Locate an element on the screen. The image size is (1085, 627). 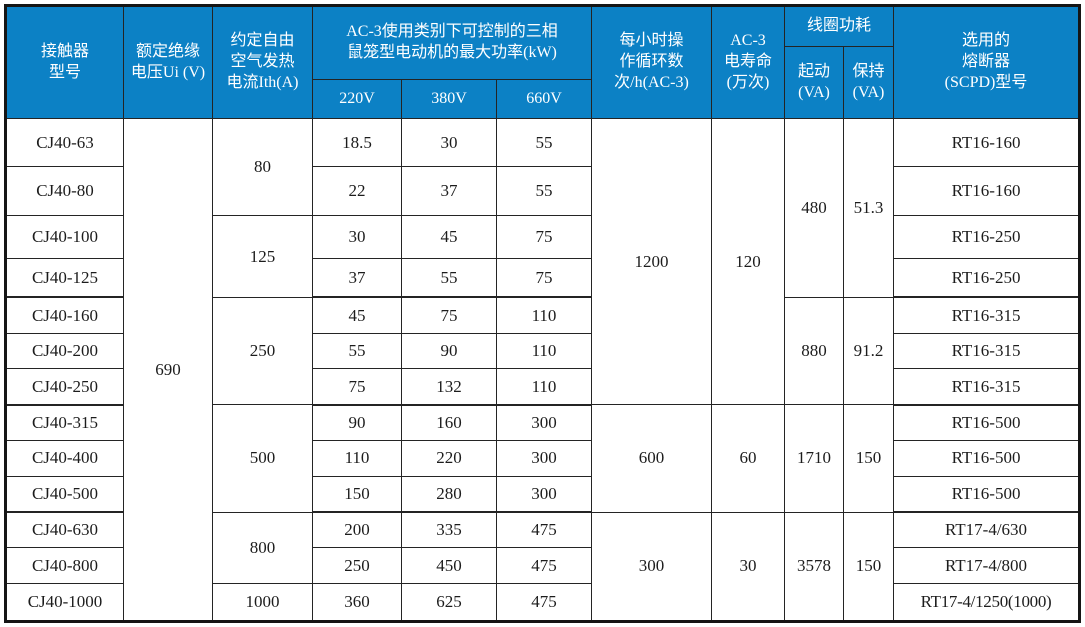
cell-kw-380: 625 is located at coordinates (449, 602).